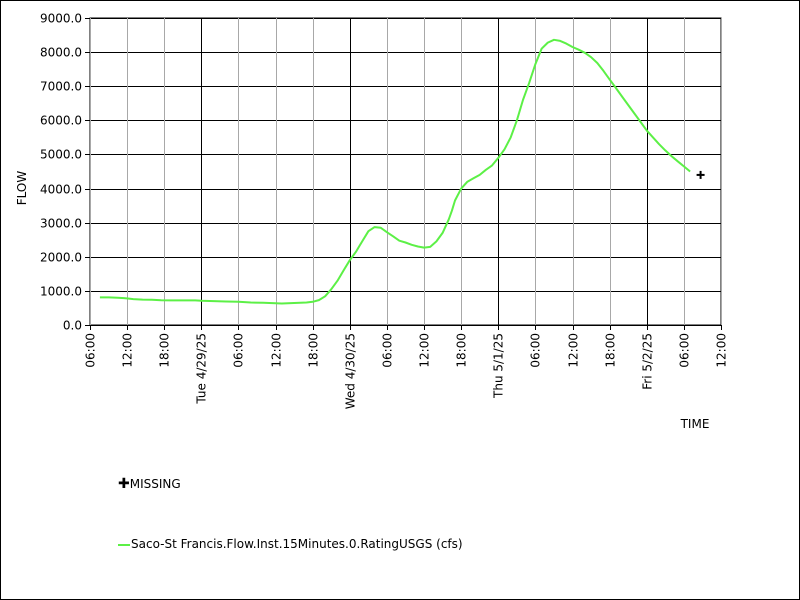 This screenshot has height=600, width=800. Describe the element at coordinates (351, 371) in the screenshot. I see `x-tick-label: Wed 4/30/25` at that location.